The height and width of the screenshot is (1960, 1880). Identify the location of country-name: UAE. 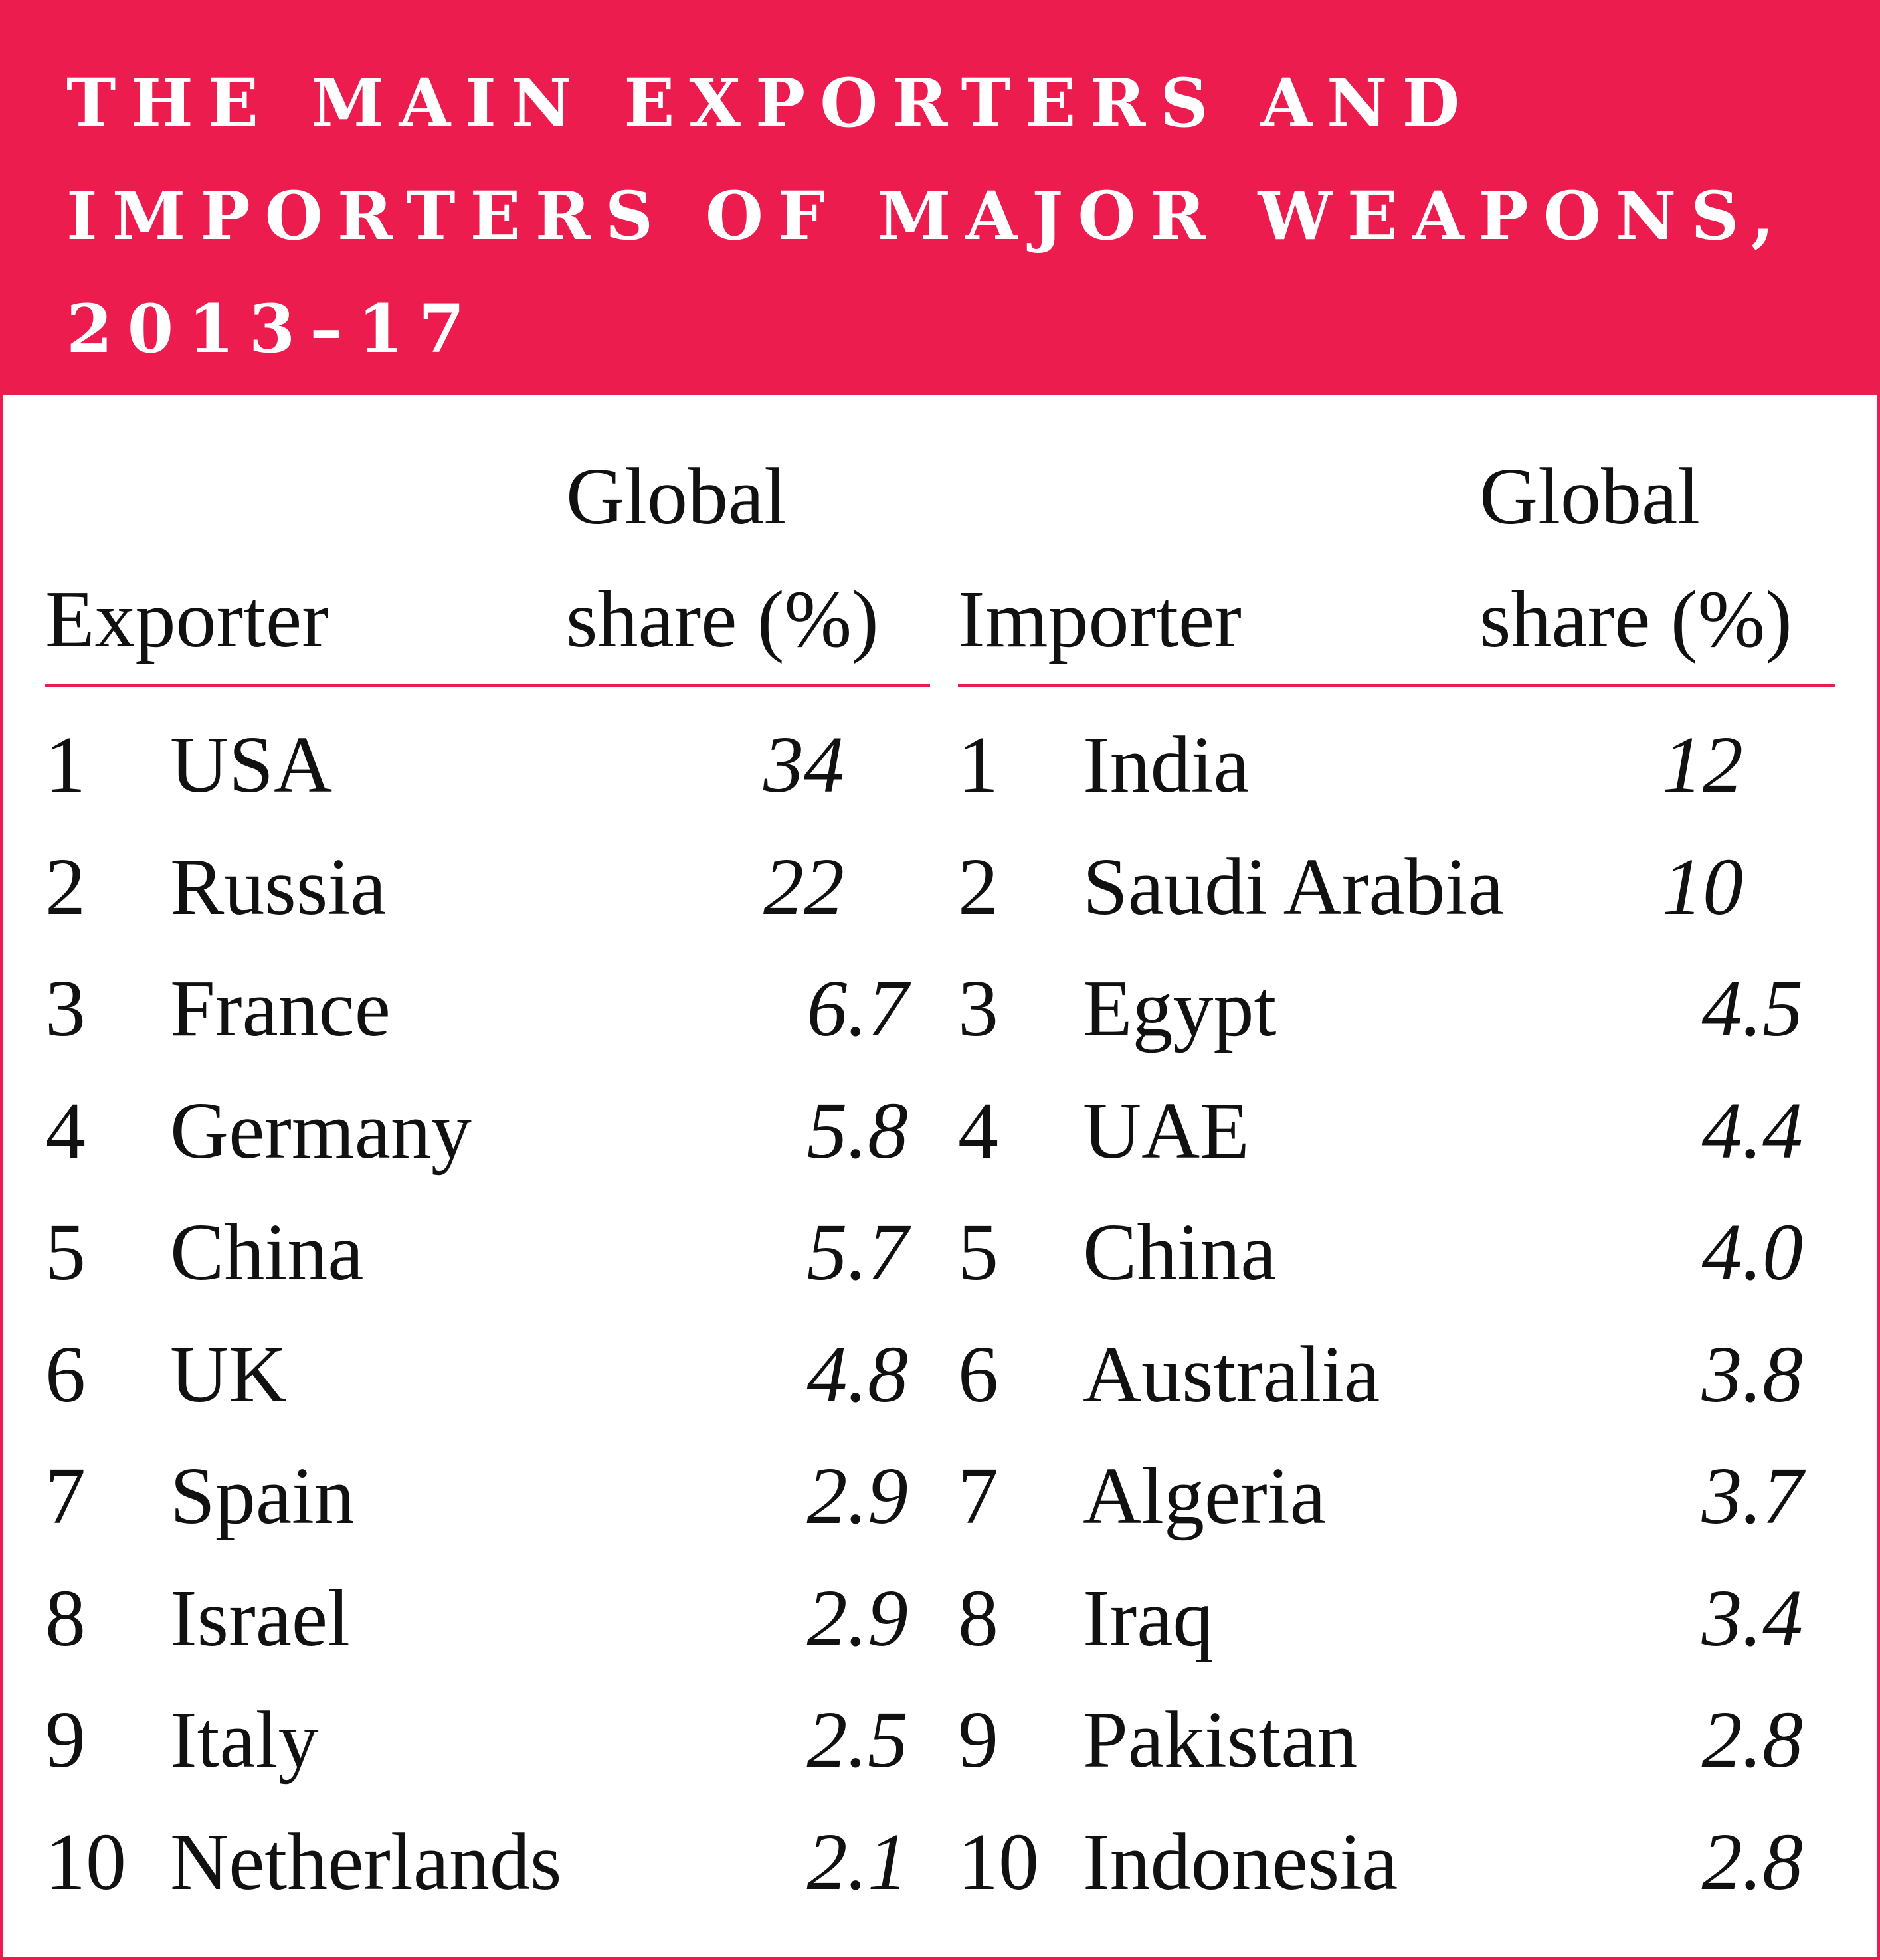
(1166, 1130).